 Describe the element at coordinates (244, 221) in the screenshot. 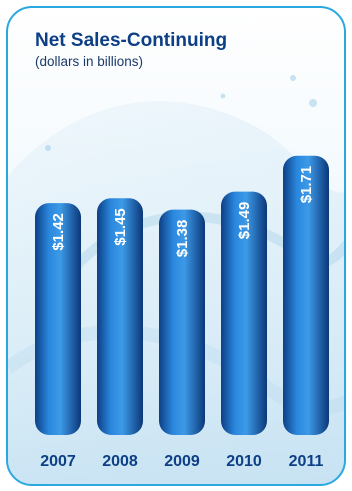

I see `value-label-2010: $1.49` at that location.